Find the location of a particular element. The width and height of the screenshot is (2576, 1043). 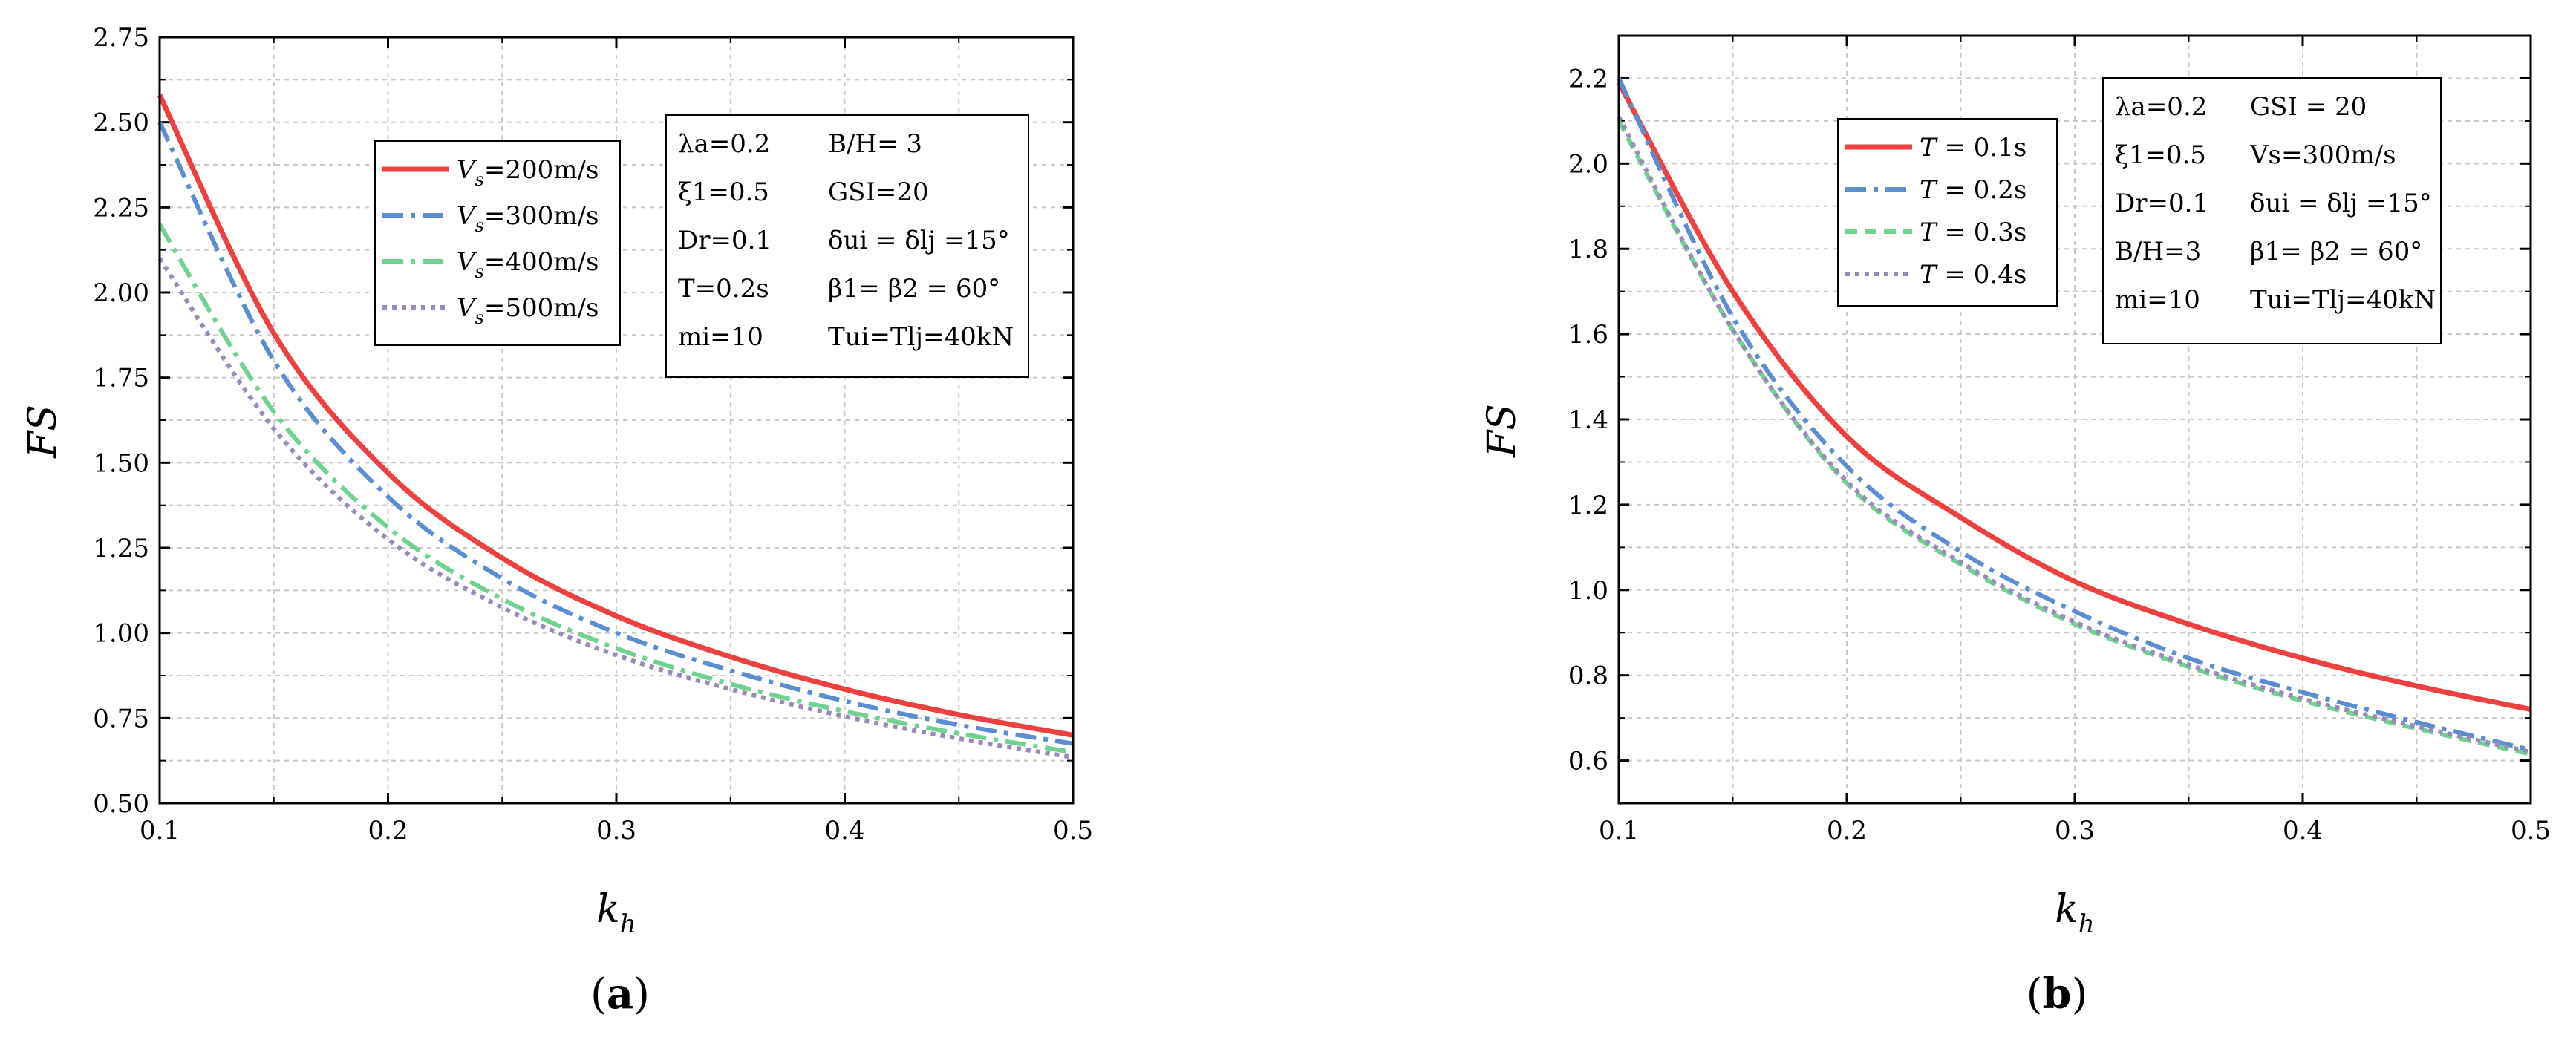

parameter-left-4: T=0.2s is located at coordinates (723, 289).